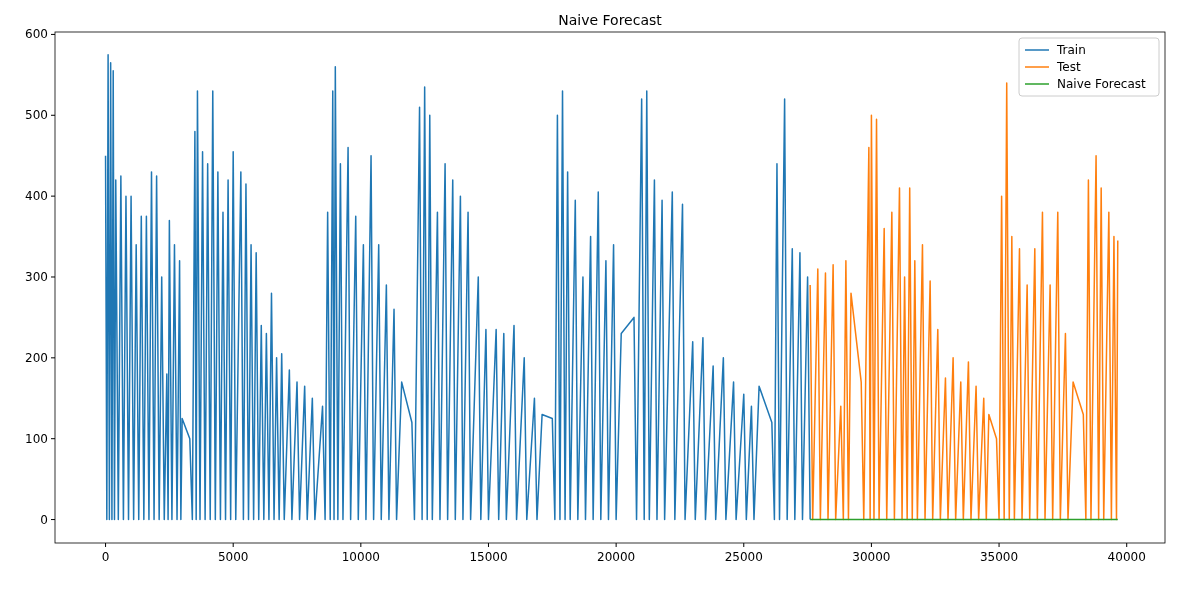  Describe the element at coordinates (36, 196) in the screenshot. I see `y-tick-label: 400` at that location.